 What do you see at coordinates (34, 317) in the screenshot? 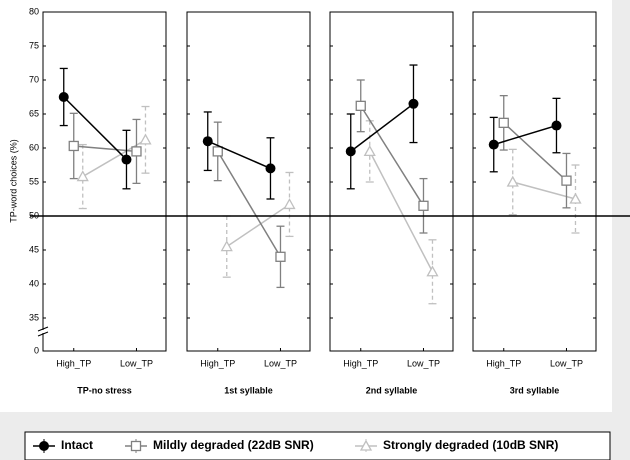
I see `y-tick-label: 35` at bounding box center [34, 317].